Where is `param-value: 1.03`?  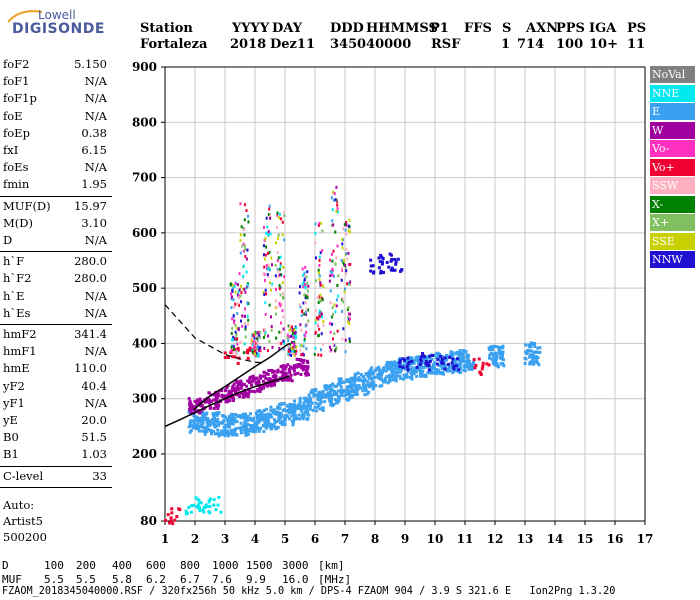 param-value: 1.03 is located at coordinates (94, 454).